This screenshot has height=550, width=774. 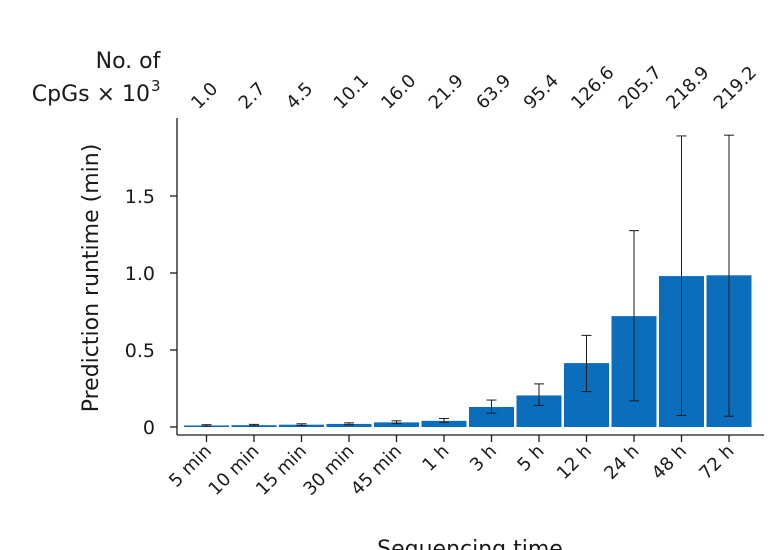 What do you see at coordinates (541, 91) in the screenshot?
I see `top-axis-value-7: 95.4` at bounding box center [541, 91].